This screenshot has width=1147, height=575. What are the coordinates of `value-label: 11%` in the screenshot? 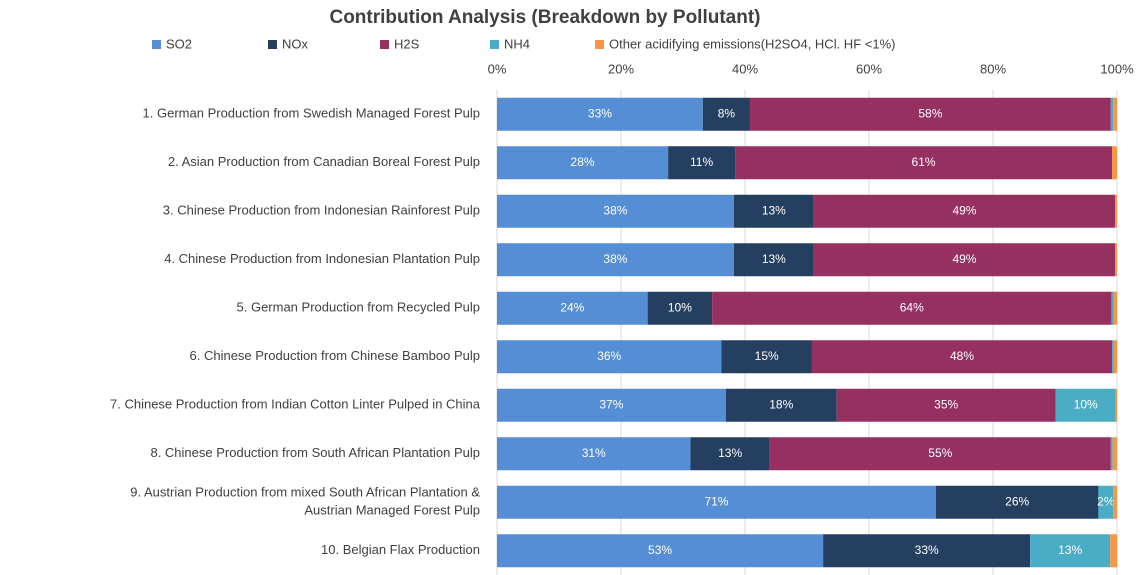 It's located at (701, 162).